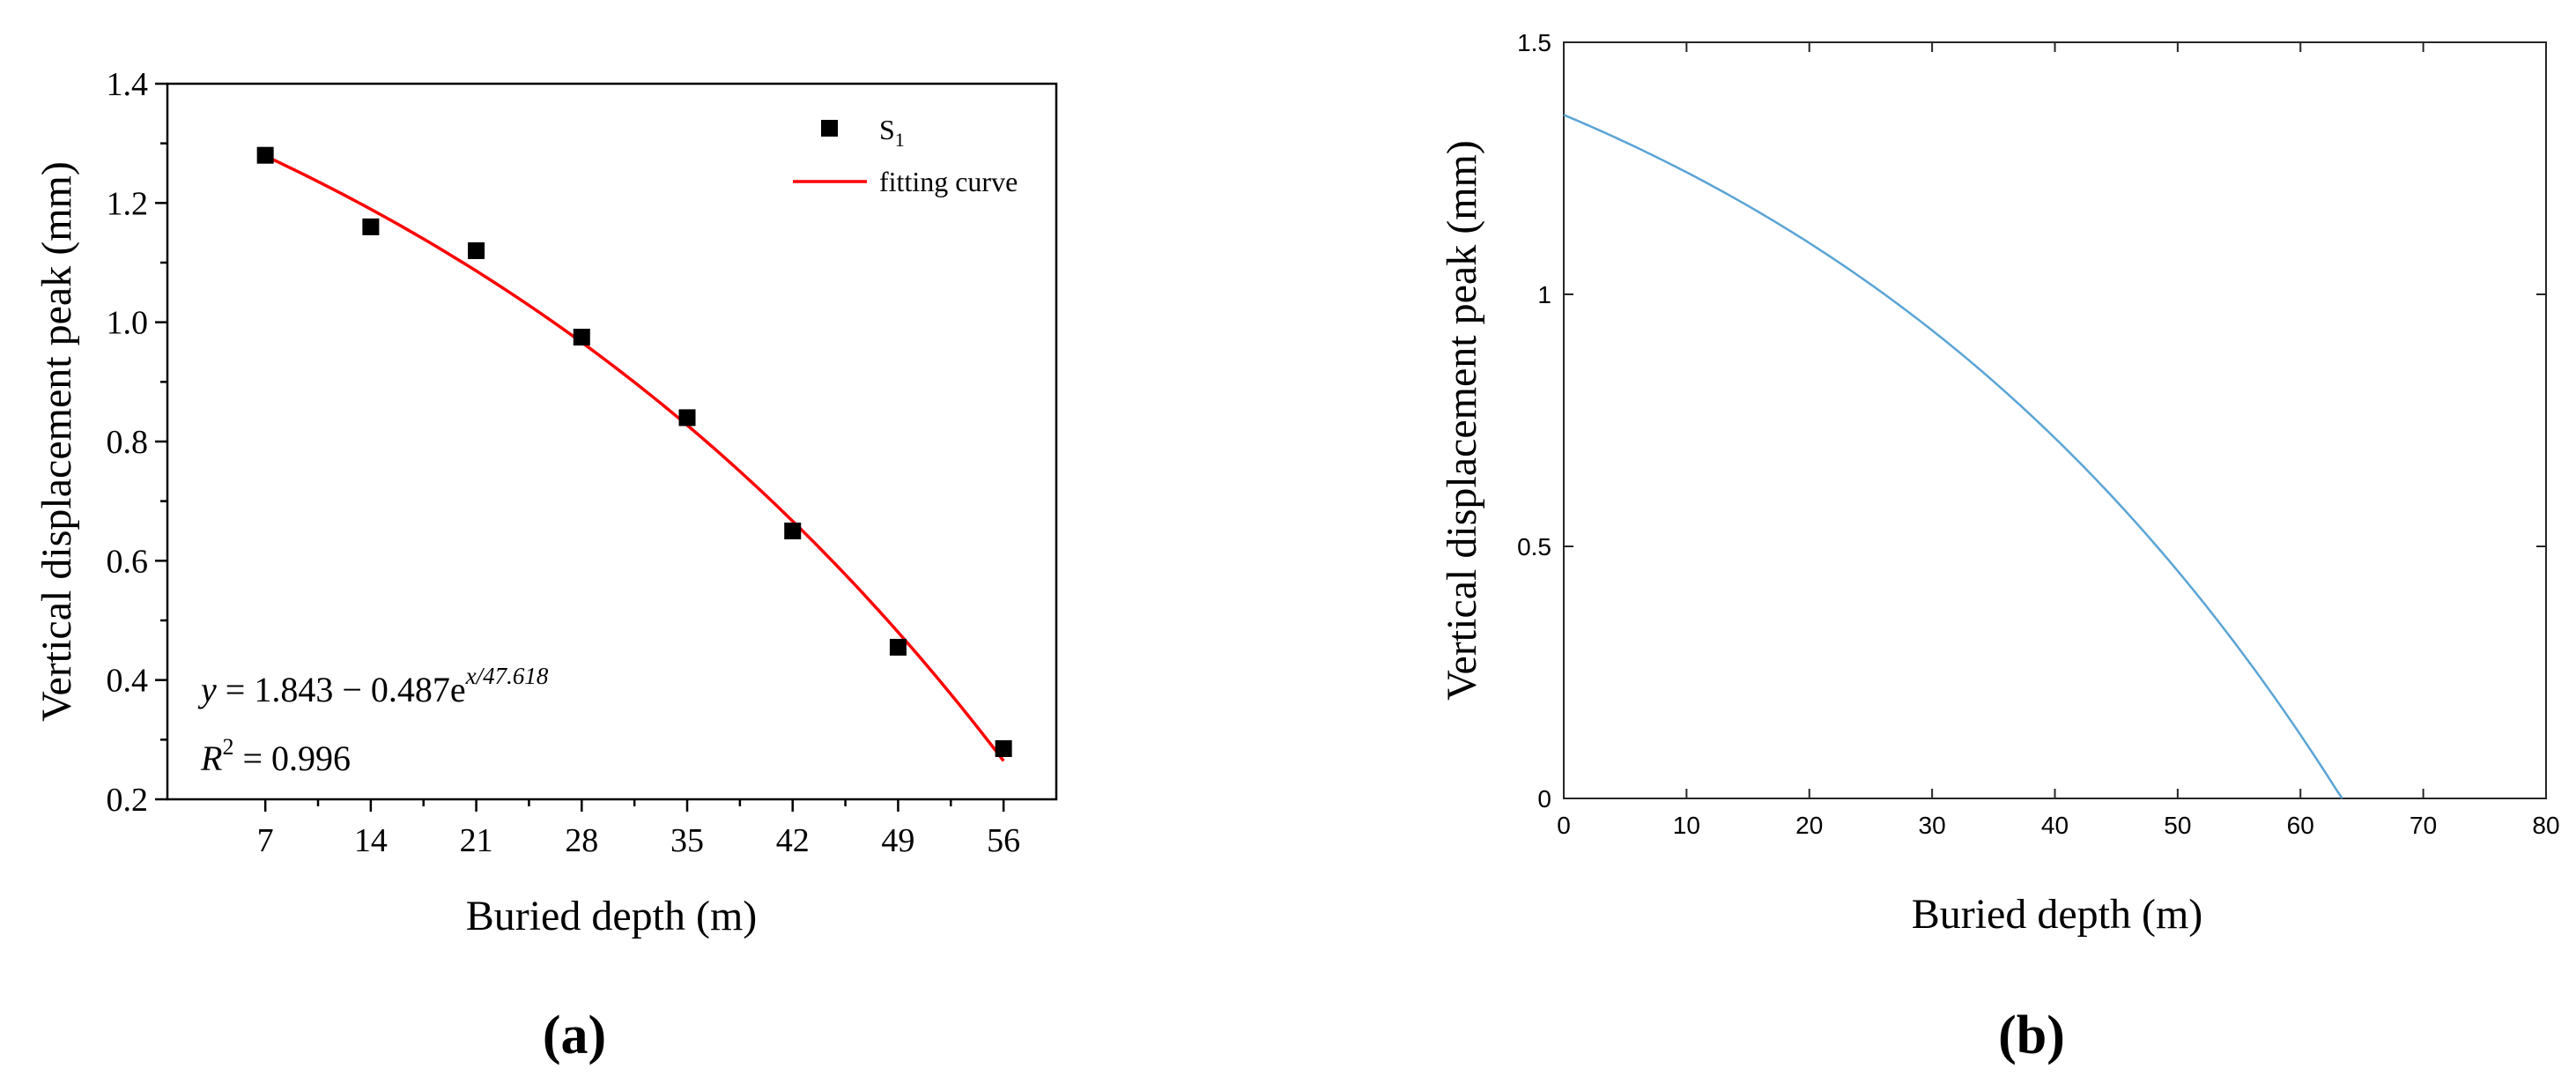 The height and width of the screenshot is (1091, 2576). What do you see at coordinates (2031, 1035) in the screenshot?
I see `panel-b-label: (b)` at bounding box center [2031, 1035].